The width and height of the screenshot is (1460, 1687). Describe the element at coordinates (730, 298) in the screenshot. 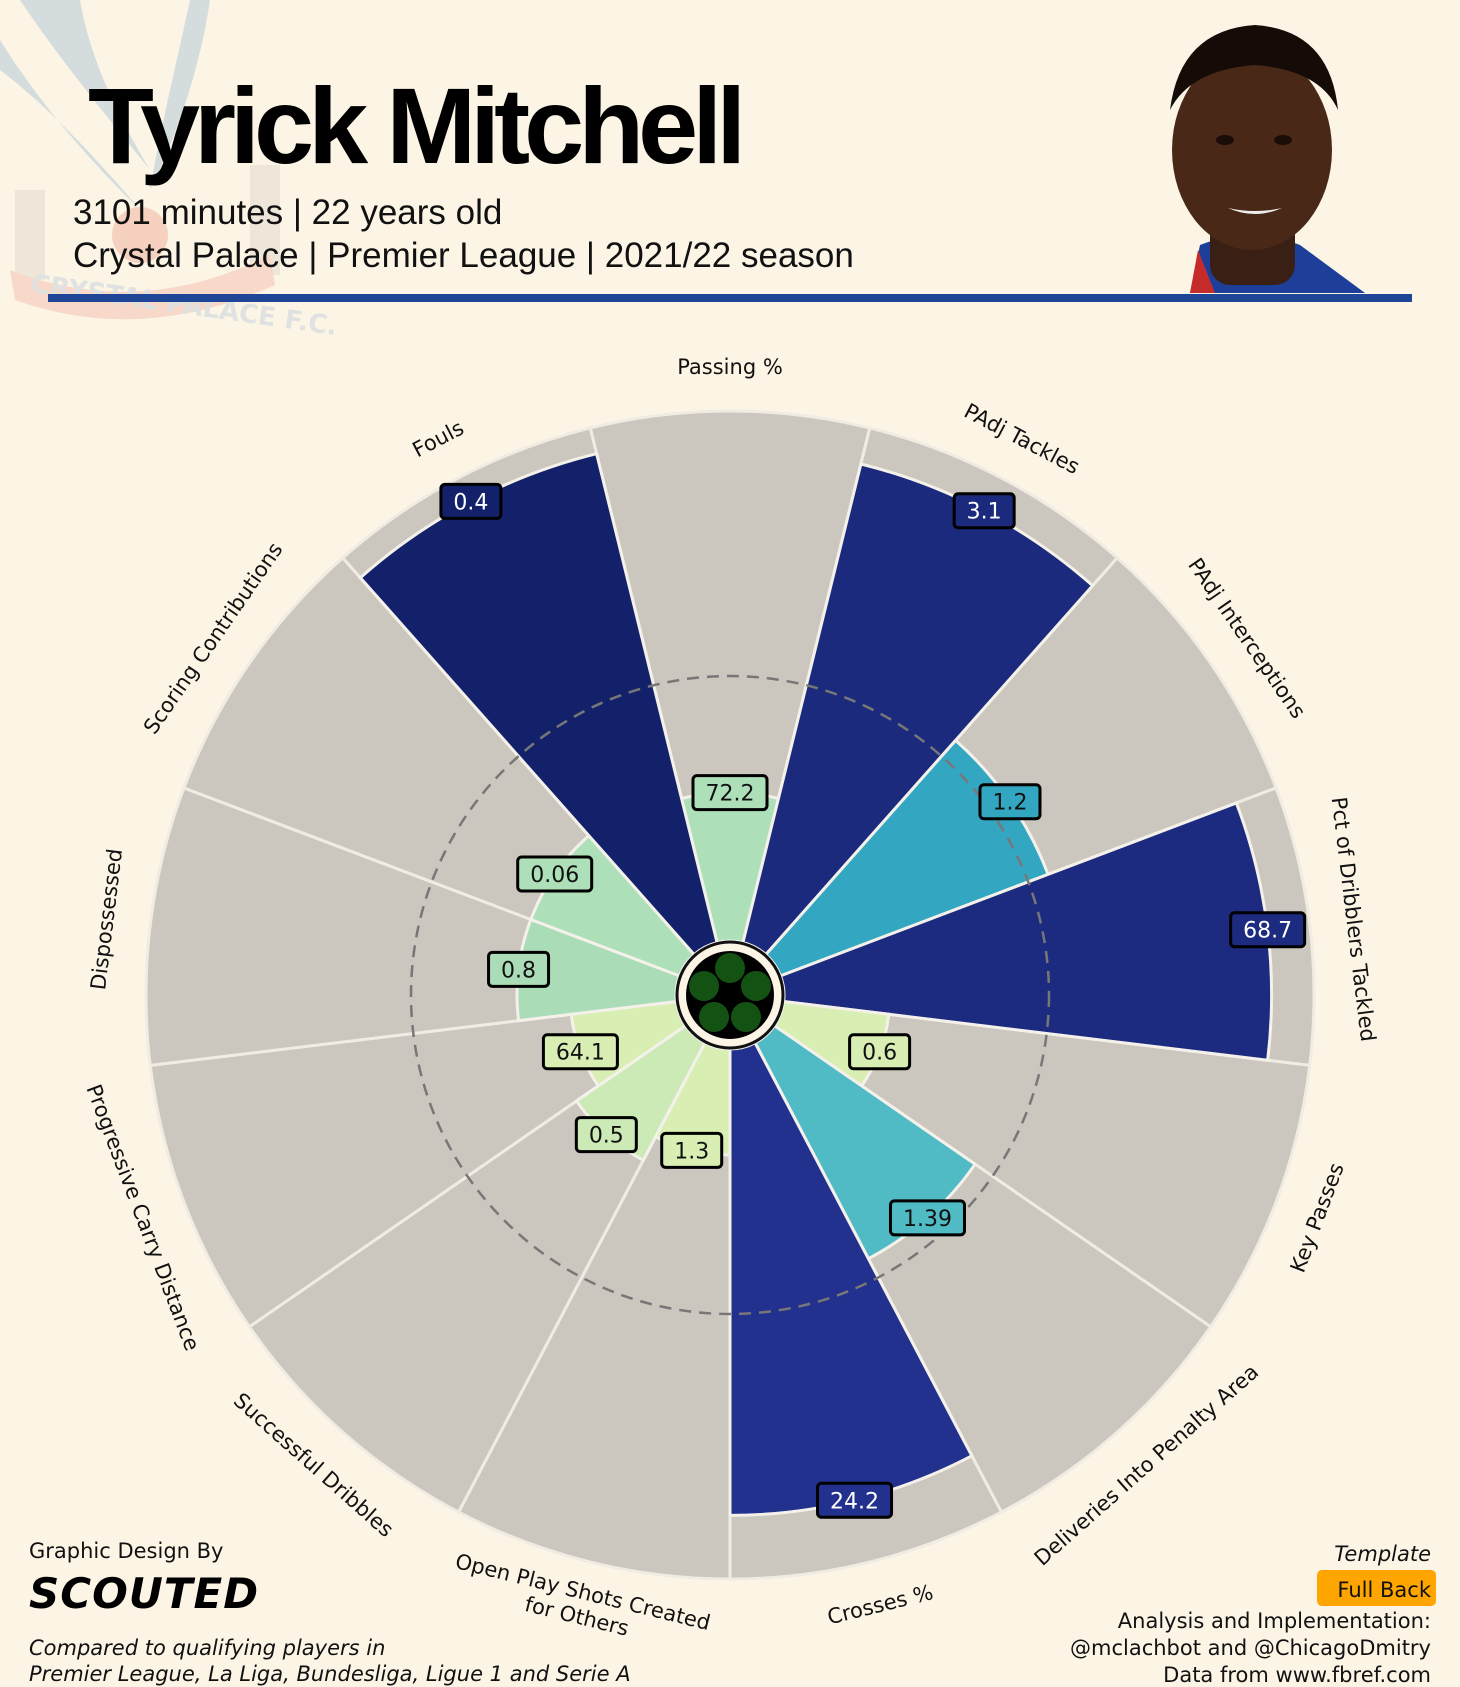

I see `header-divider` at that location.